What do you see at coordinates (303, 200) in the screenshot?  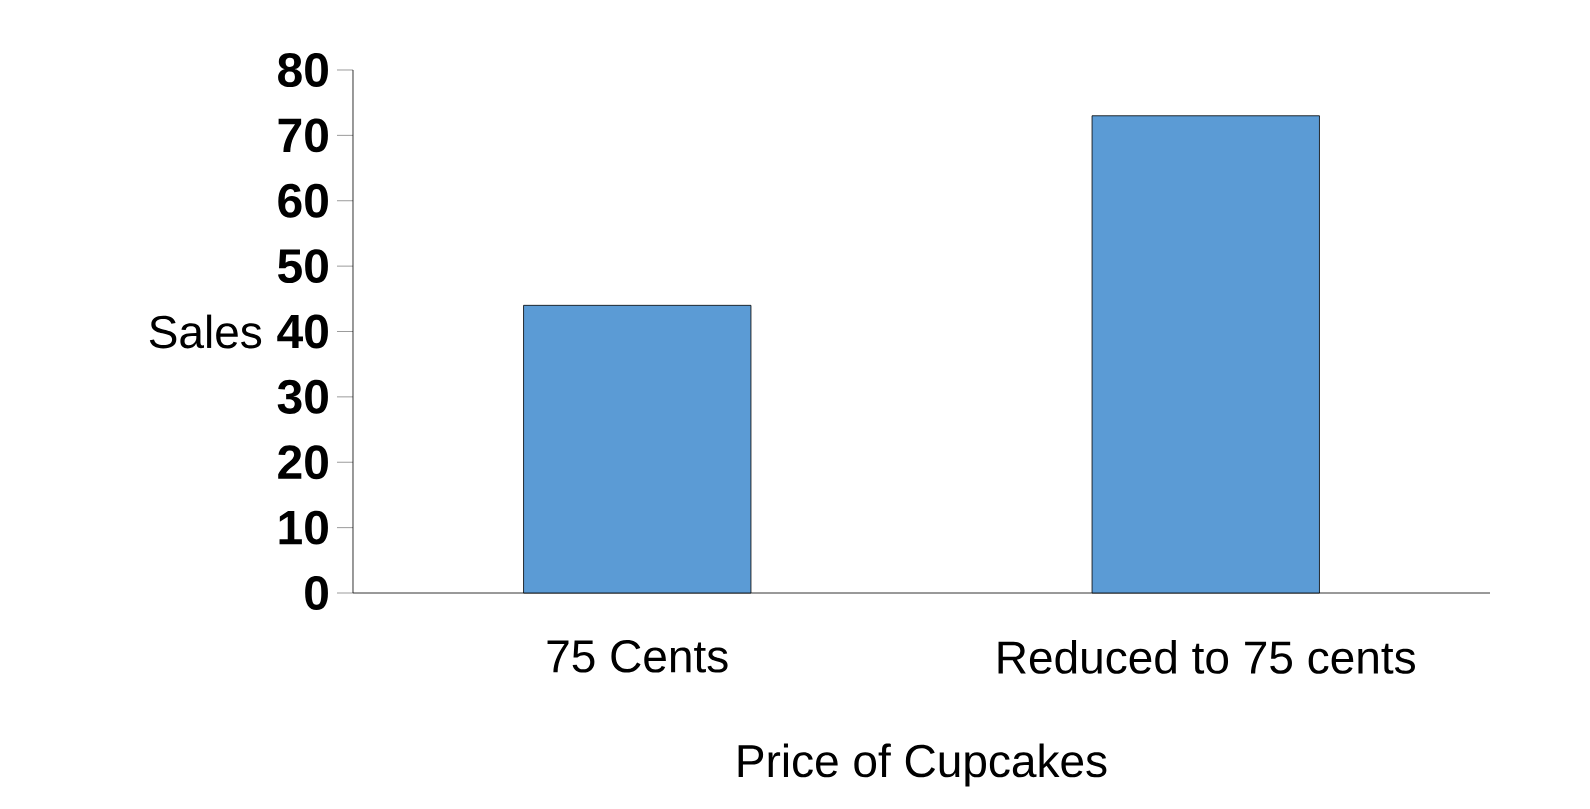 I see `y-tick-label: 60` at bounding box center [303, 200].